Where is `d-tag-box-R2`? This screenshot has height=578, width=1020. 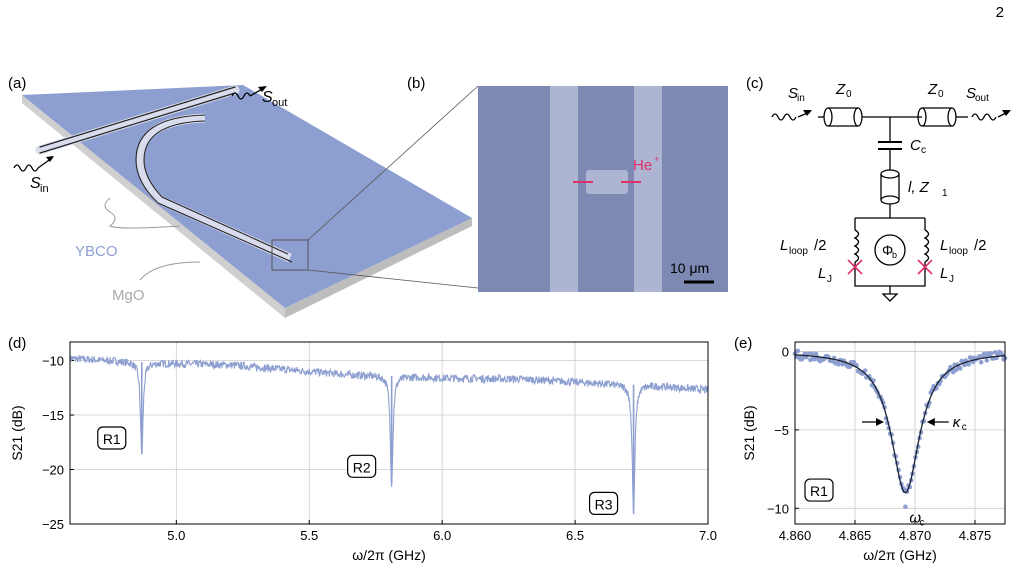 d-tag-box-R2 is located at coordinates (362, 466).